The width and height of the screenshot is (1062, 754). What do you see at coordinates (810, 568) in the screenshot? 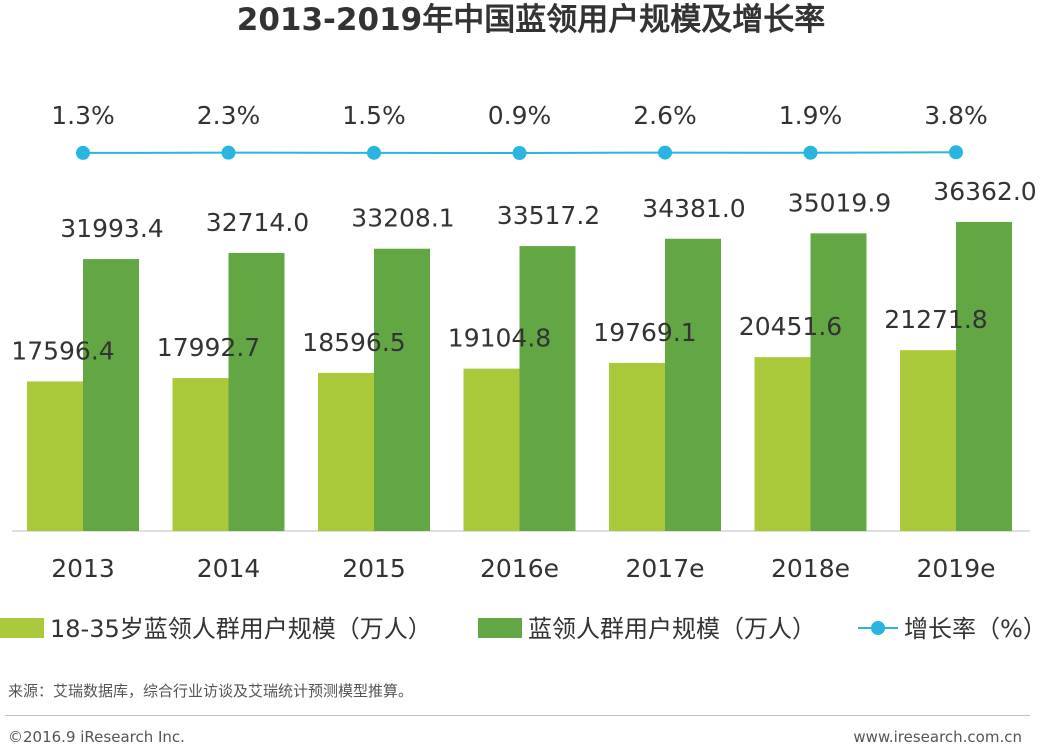
I see `x-tick-label-2018e: 2018e` at bounding box center [810, 568].